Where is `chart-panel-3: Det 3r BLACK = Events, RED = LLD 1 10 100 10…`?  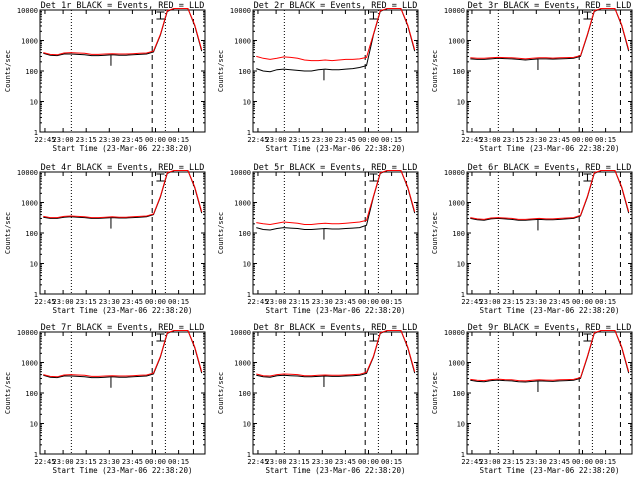 chart-panel-3: Det 3r BLACK = Events, RED = LLD 1 10 100 10… is located at coordinates (532, 77).